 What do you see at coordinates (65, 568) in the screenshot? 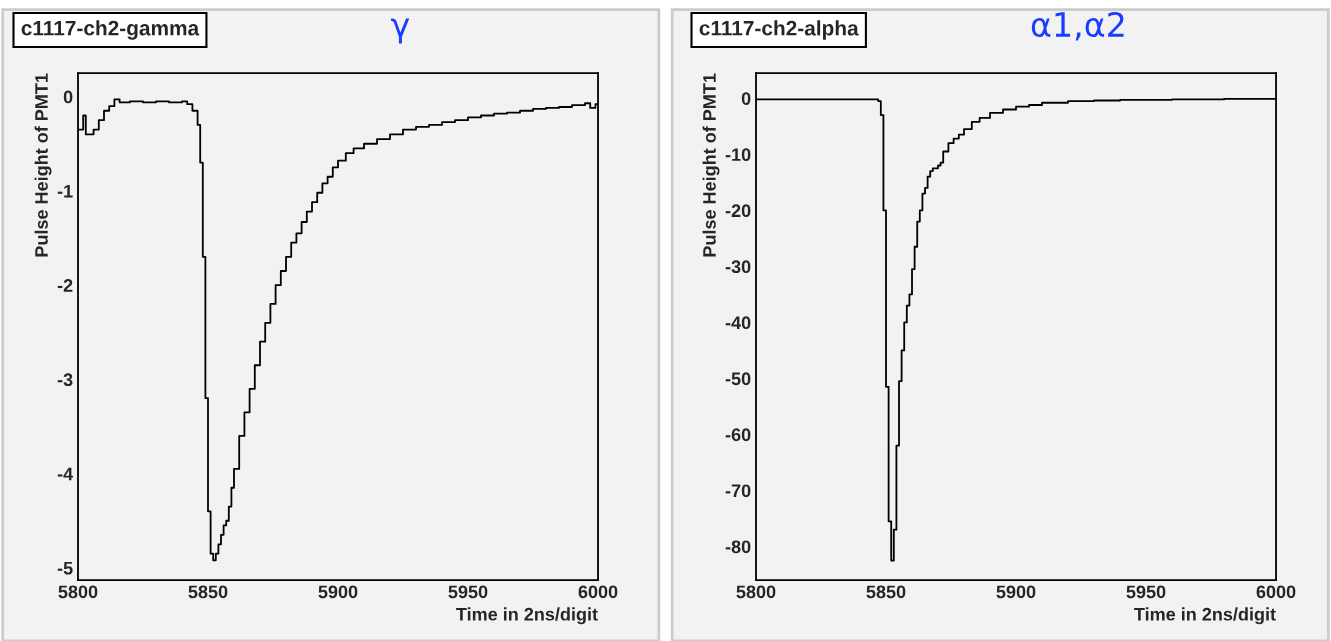
I see `y-tick-label: -5` at bounding box center [65, 568].